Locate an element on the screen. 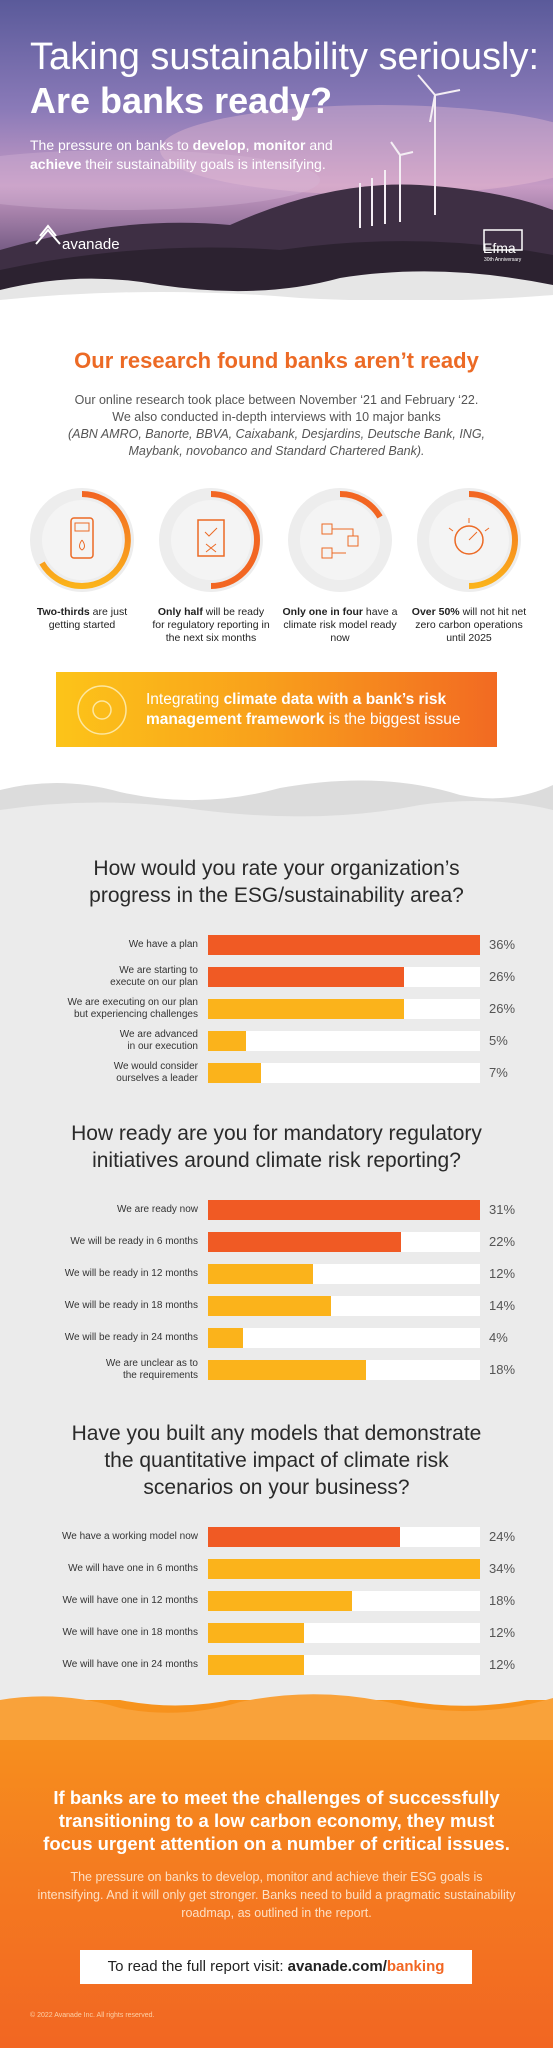 The image size is (553, 2048). partner-logo: Efma is located at coordinates (499, 248).